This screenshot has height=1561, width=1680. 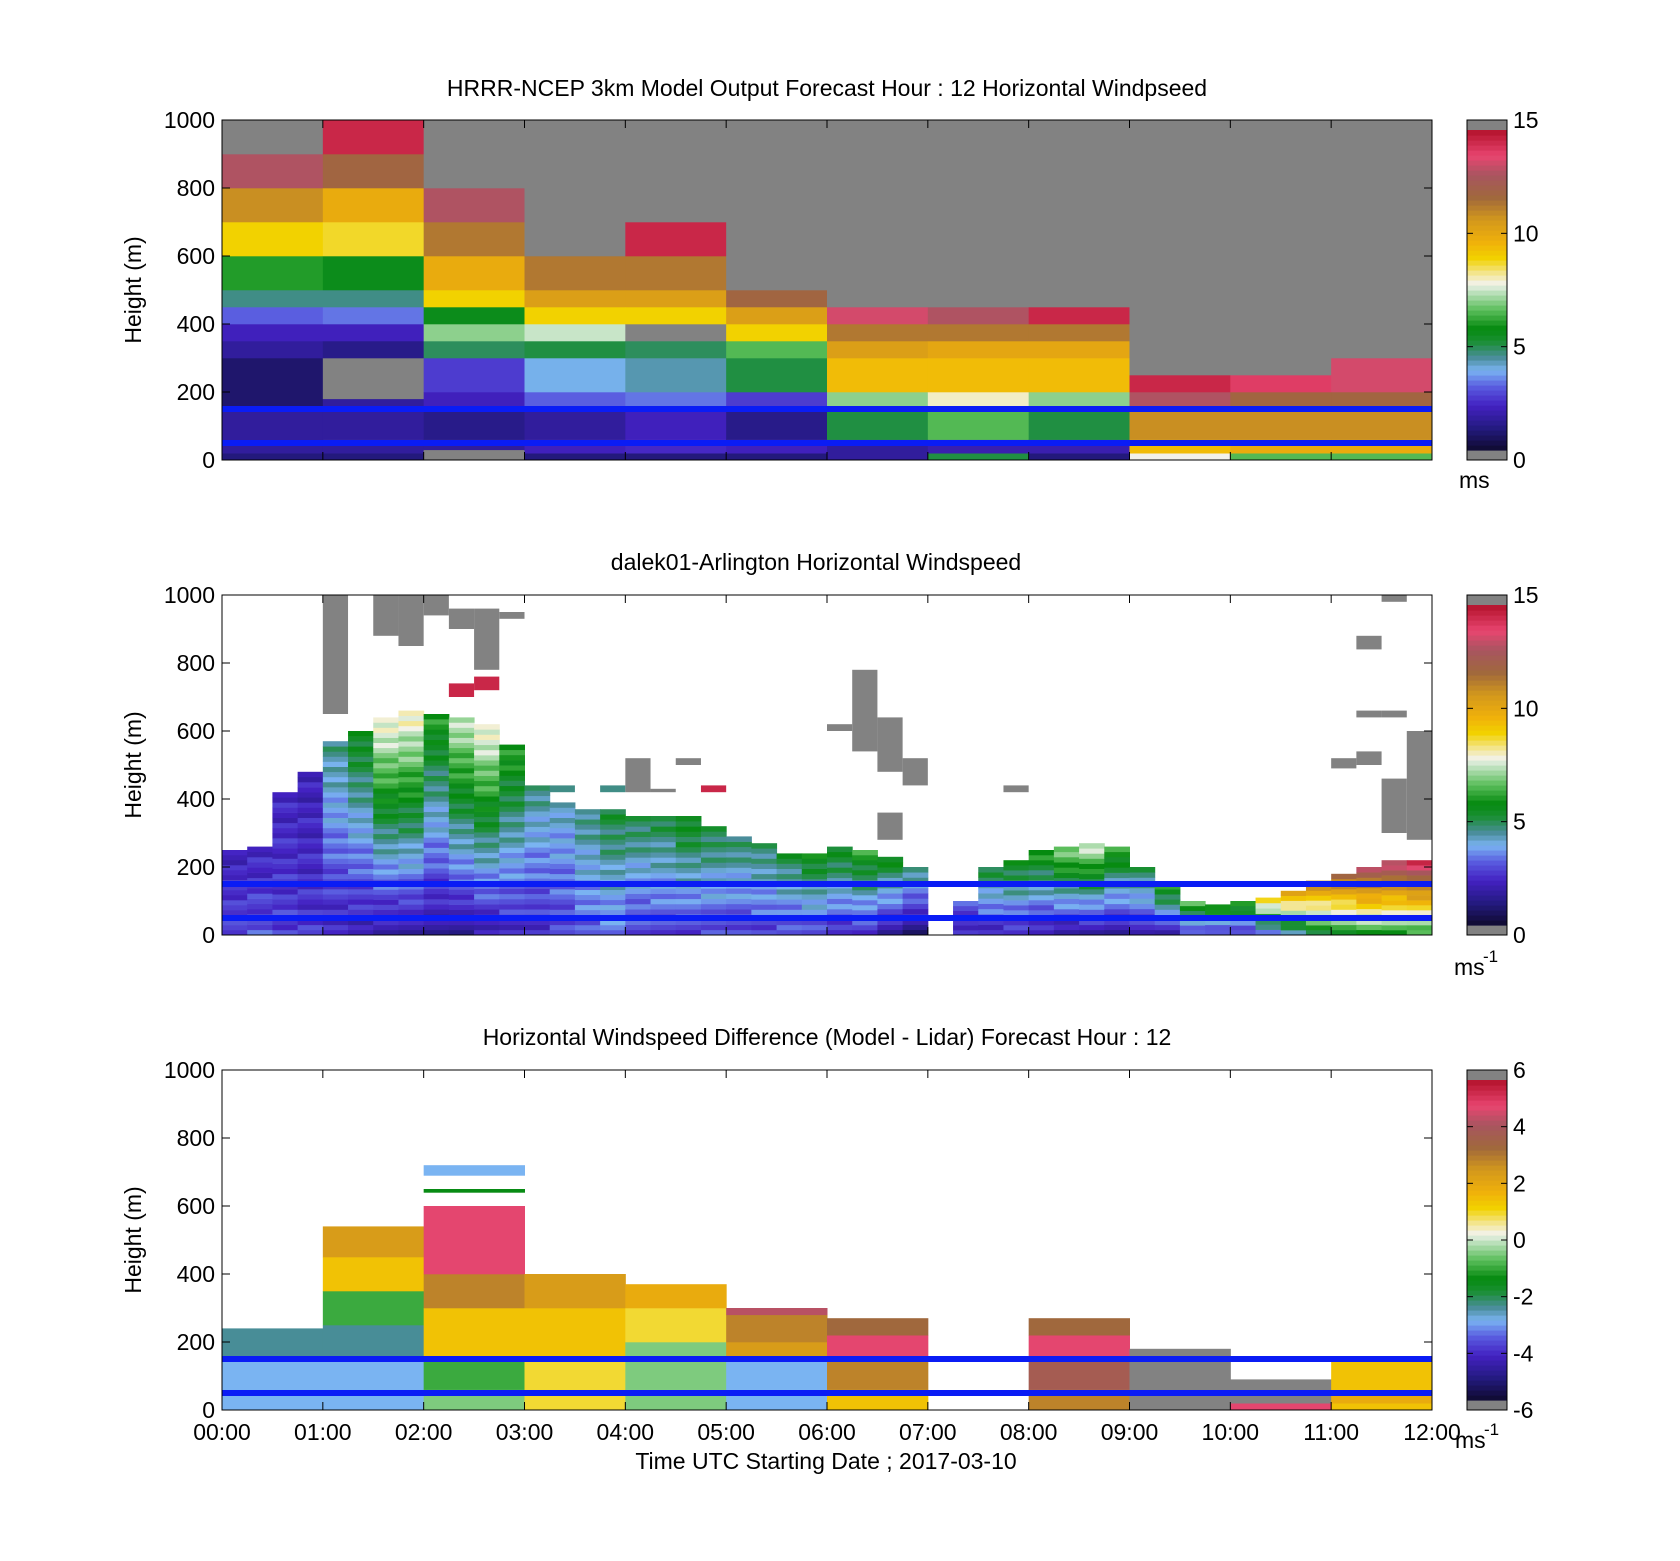 I want to click on colorbar-underflow, so click(x=1487, y=1405).